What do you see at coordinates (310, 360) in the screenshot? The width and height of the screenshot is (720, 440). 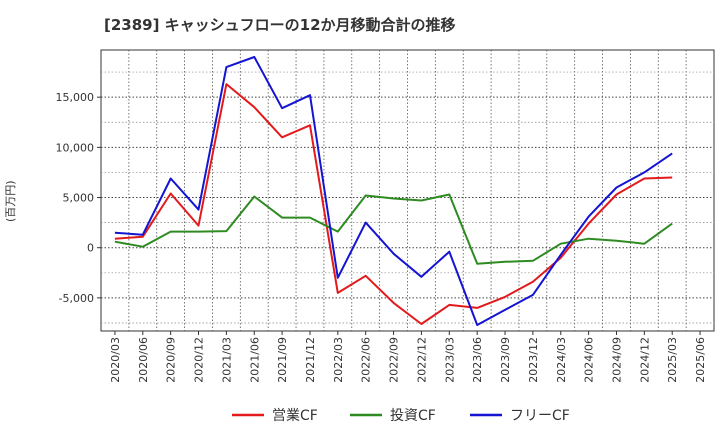 I see `x-tick-label: 2021/12` at bounding box center [310, 360].